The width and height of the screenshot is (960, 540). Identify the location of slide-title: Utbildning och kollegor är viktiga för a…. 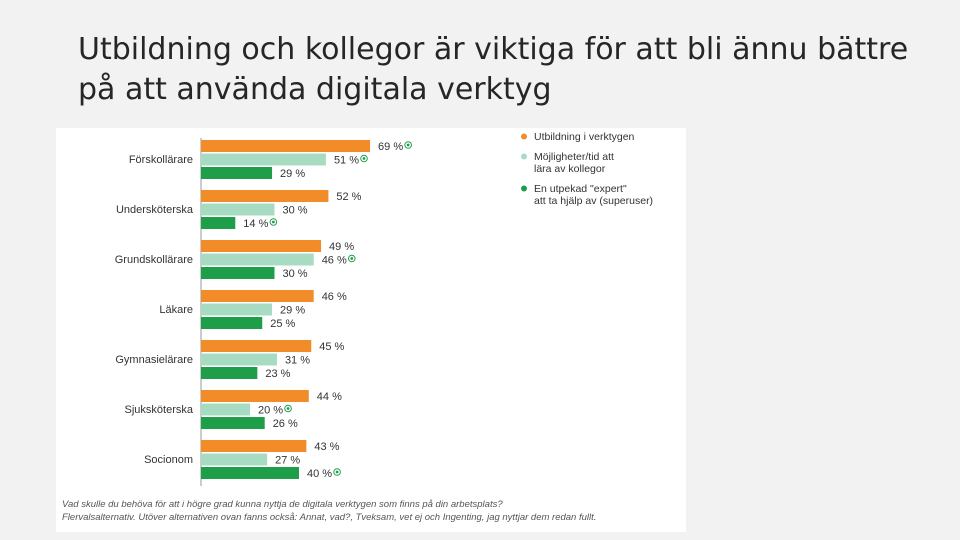
(493, 69).